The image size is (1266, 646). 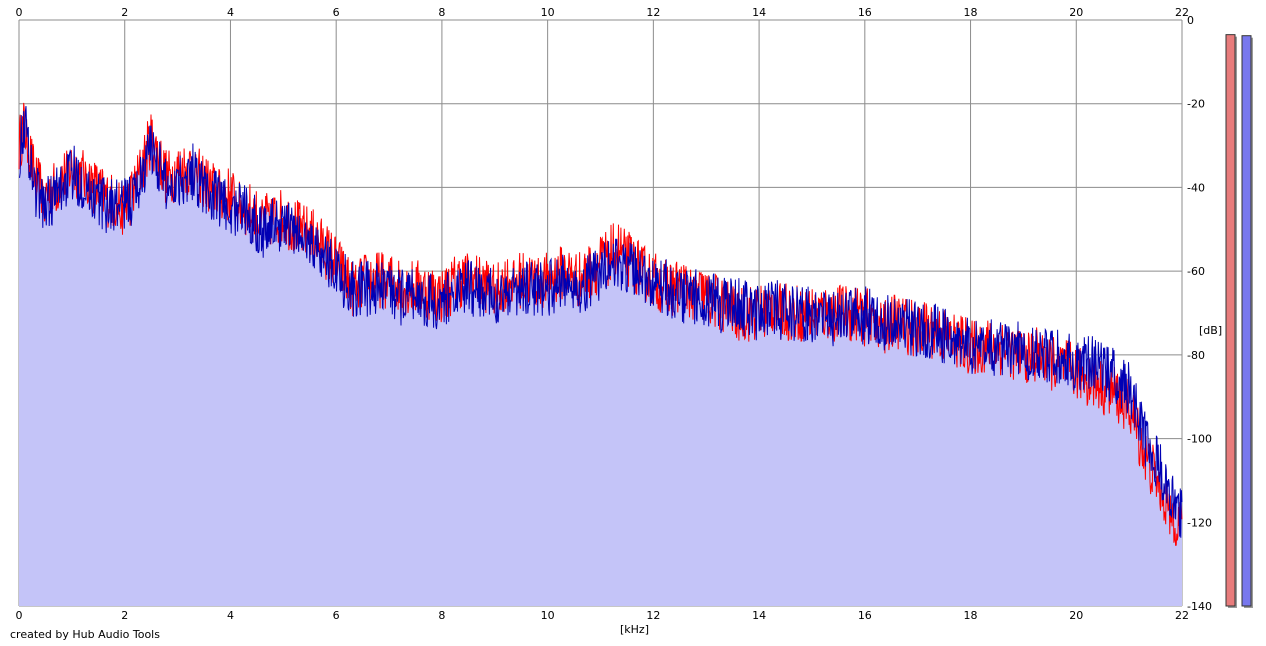 What do you see at coordinates (865, 12) in the screenshot?
I see `x-tick-label-top: 16` at bounding box center [865, 12].